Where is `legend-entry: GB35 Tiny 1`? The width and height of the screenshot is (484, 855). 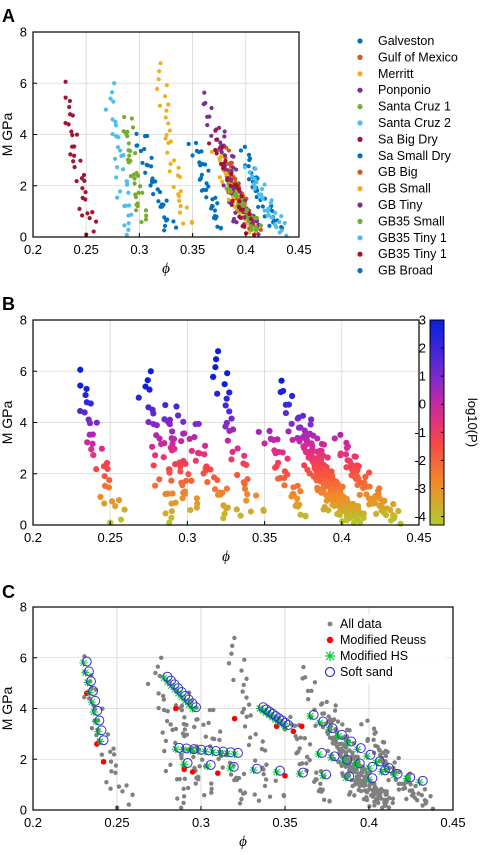
legend-entry: GB35 Tiny 1 is located at coordinates (412, 238).